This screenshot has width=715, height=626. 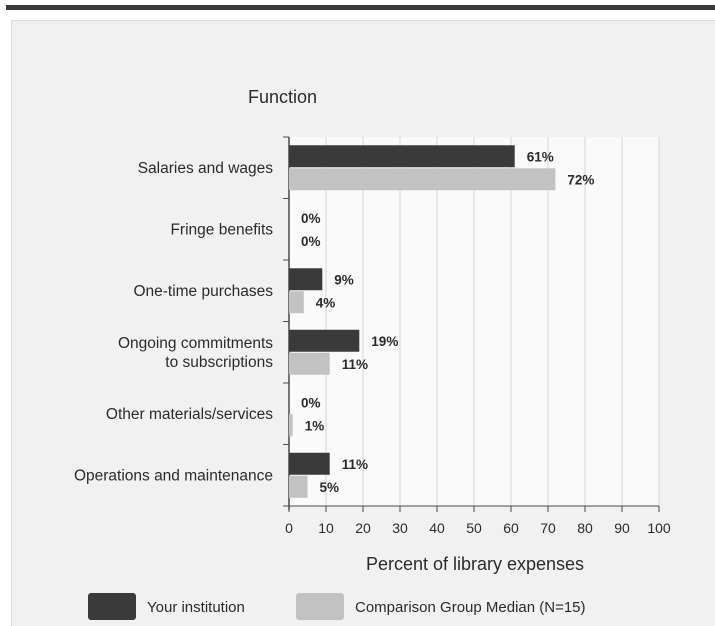 What do you see at coordinates (659, 528) in the screenshot?
I see `x-tick-label: 100` at bounding box center [659, 528].